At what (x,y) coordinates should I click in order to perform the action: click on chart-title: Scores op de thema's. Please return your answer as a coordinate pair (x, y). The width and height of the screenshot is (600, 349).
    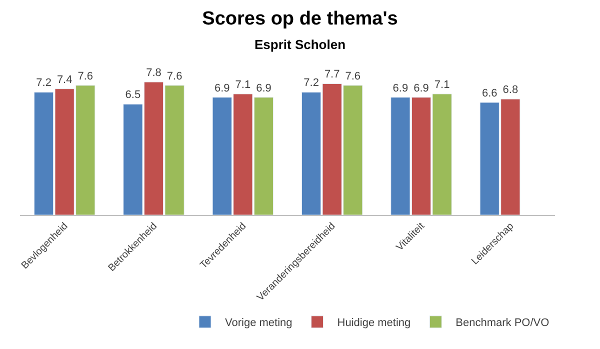
    Looking at the image, I should click on (300, 19).